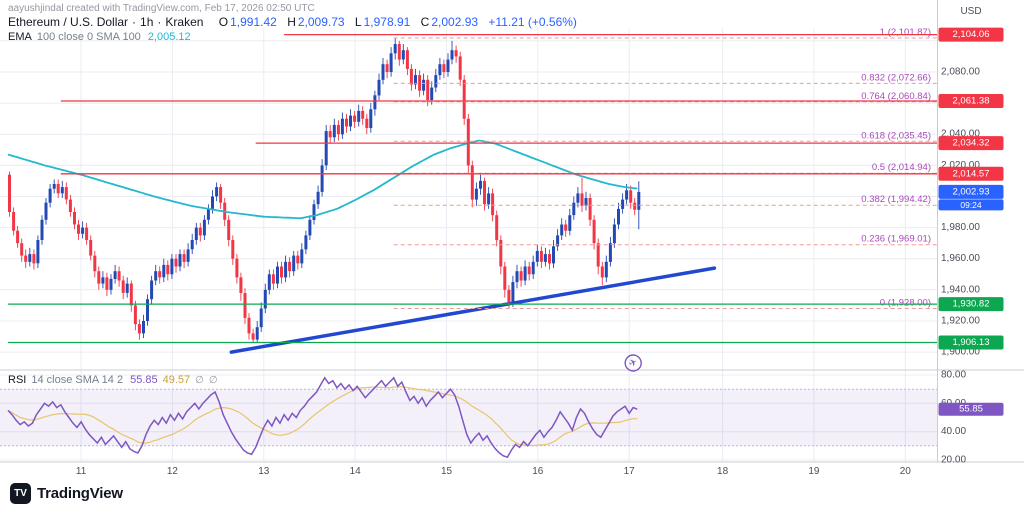  Describe the element at coordinates (77, 380) in the screenshot. I see `rsi-indicator-params: 14 close SMA 14 2` at that location.